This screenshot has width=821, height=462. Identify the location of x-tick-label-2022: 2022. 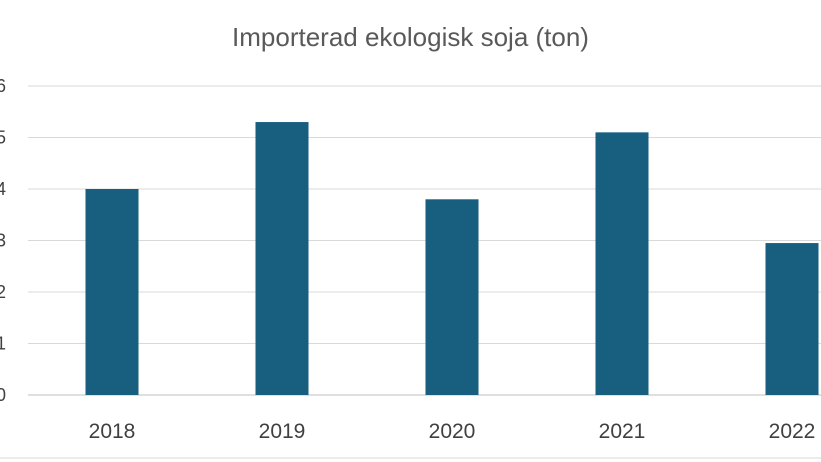
(792, 431).